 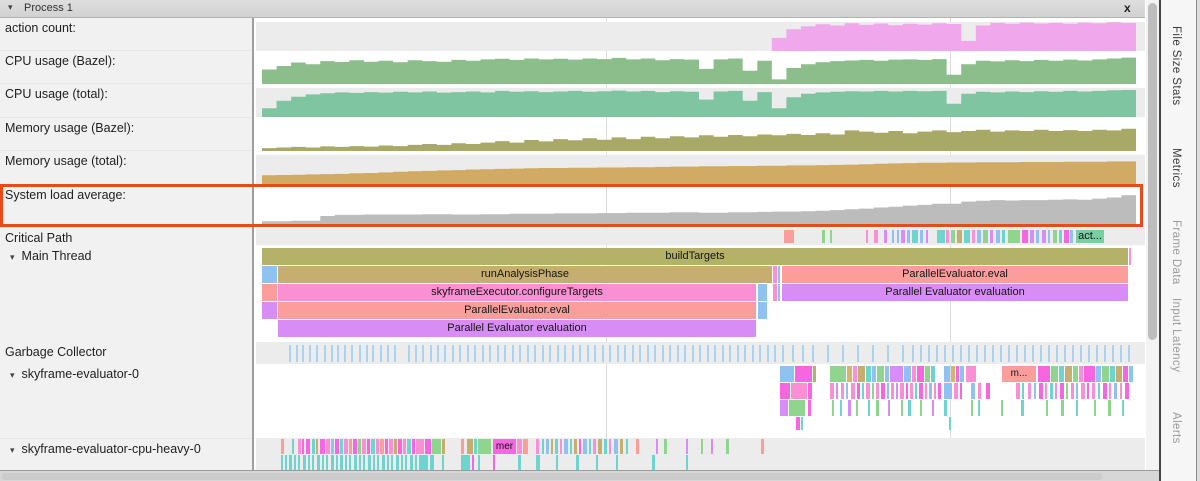 What do you see at coordinates (1127, 8) in the screenshot?
I see `close-icon: x` at bounding box center [1127, 8].